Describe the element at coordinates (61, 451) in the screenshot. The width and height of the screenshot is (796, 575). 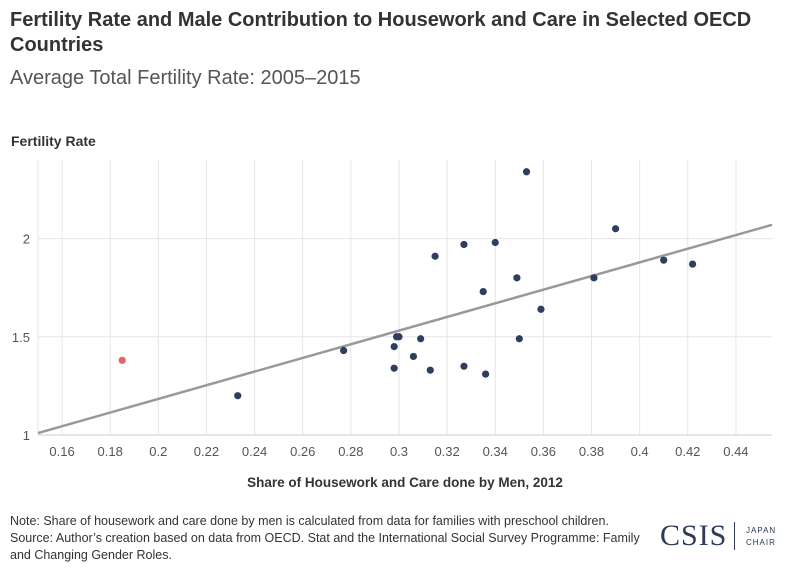
I see `x-tick-label: 0.16` at that location.